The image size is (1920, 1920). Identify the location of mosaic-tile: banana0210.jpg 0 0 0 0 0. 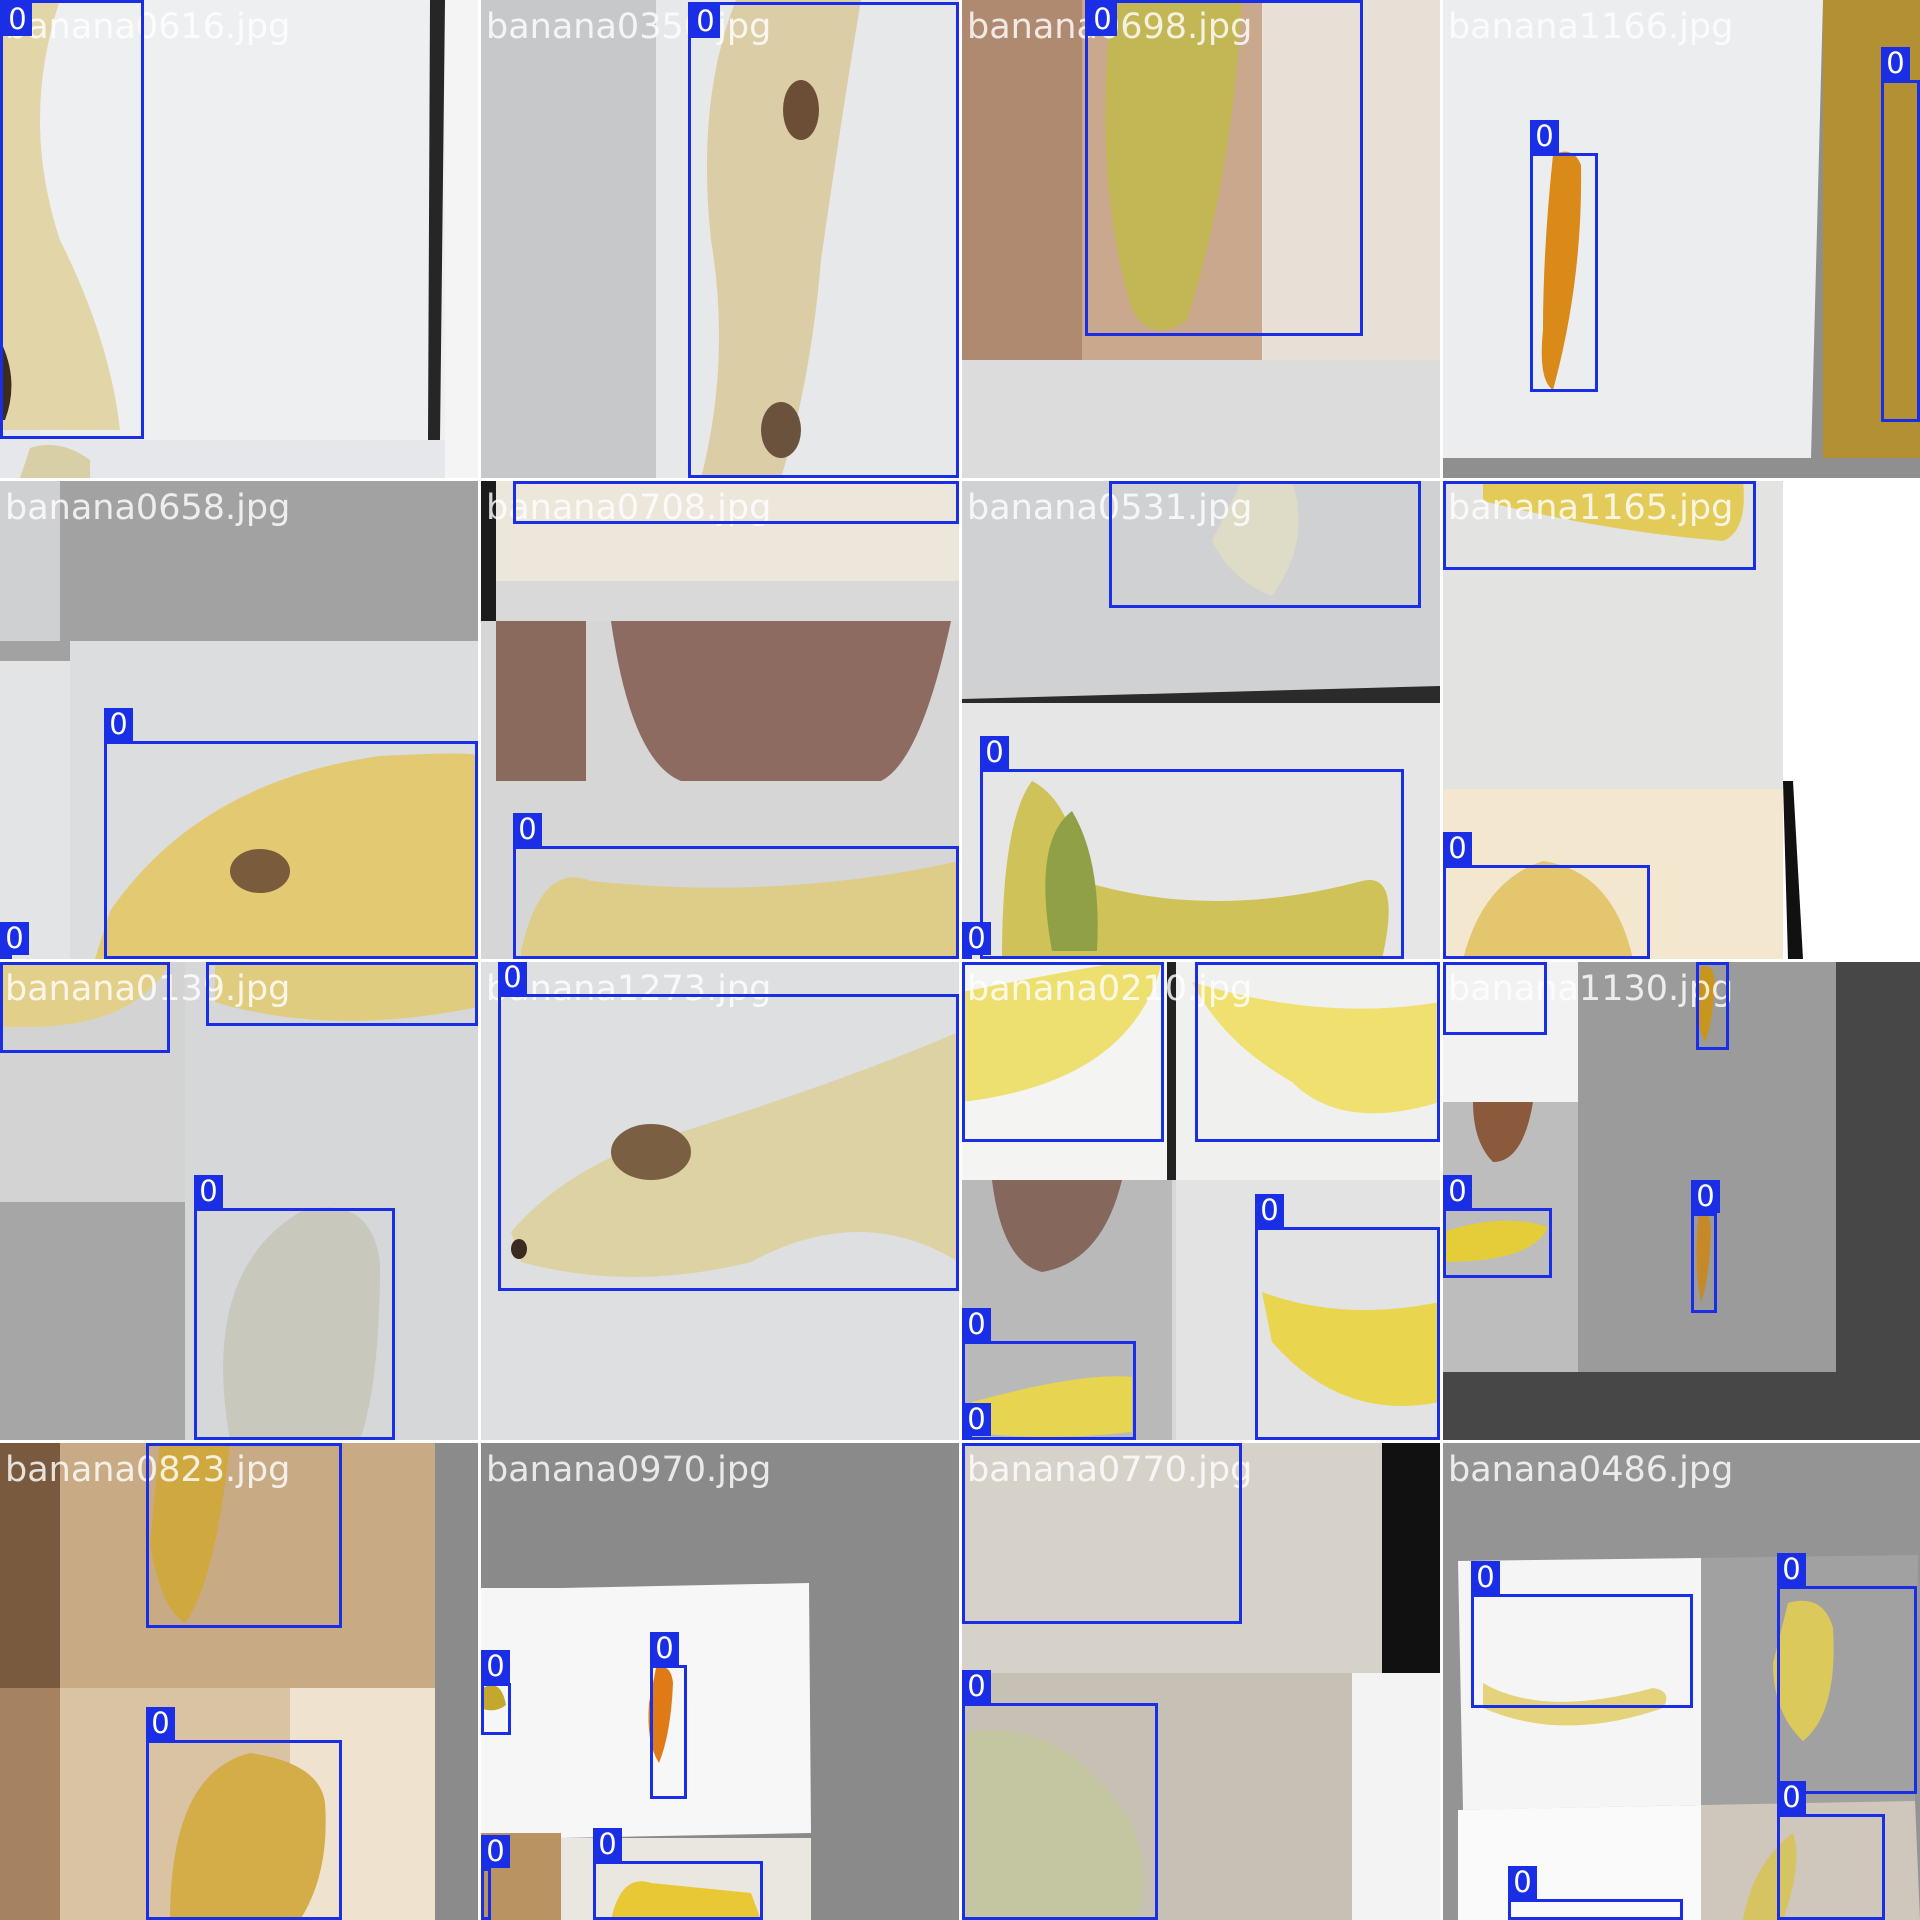
(1201, 1201).